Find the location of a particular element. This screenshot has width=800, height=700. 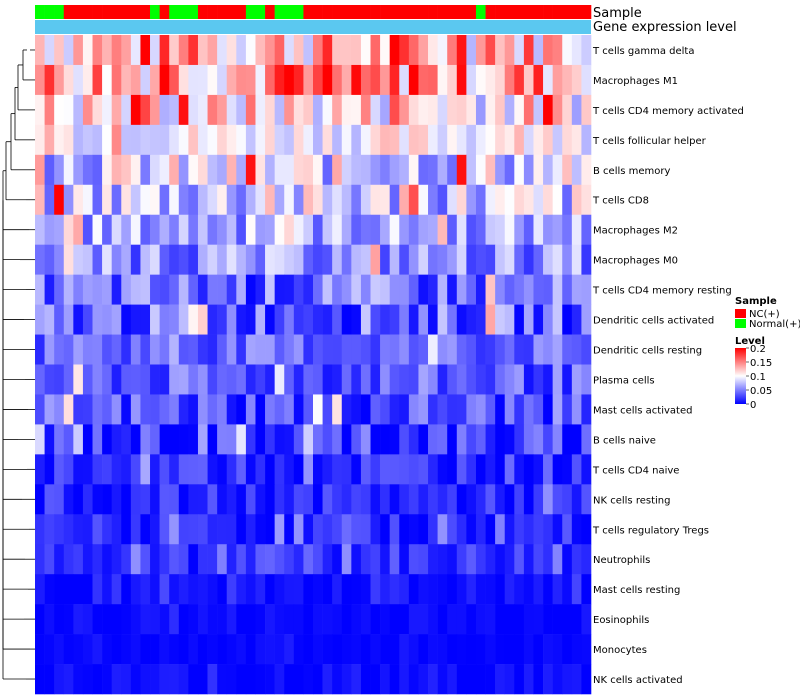

row-label: NK cells resting is located at coordinates (631, 500).